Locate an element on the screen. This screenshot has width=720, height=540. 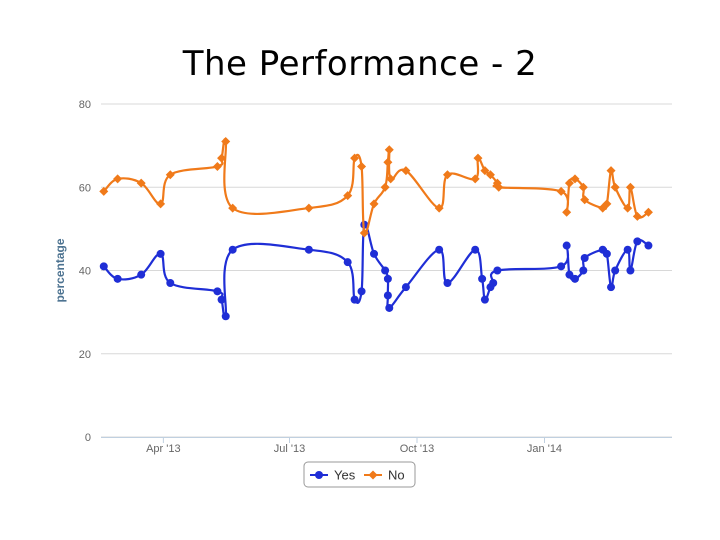
slide-title: The Performance - 2 is located at coordinates (360, 64).